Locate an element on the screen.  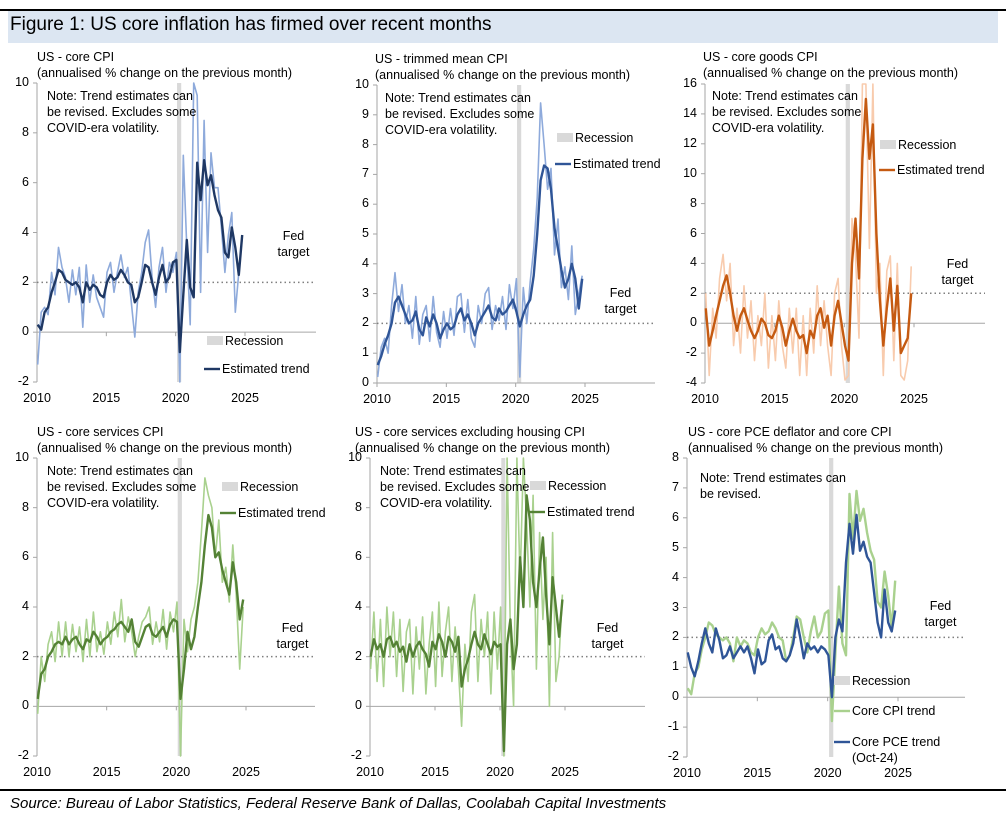
chart-title: US - trimmed mean CPI is located at coordinates (441, 59).